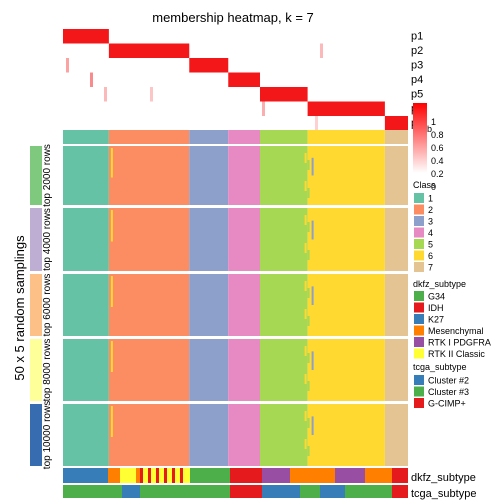 The width and height of the screenshot is (504, 504). I want to click on prob-row-label: p5, so click(417, 94).